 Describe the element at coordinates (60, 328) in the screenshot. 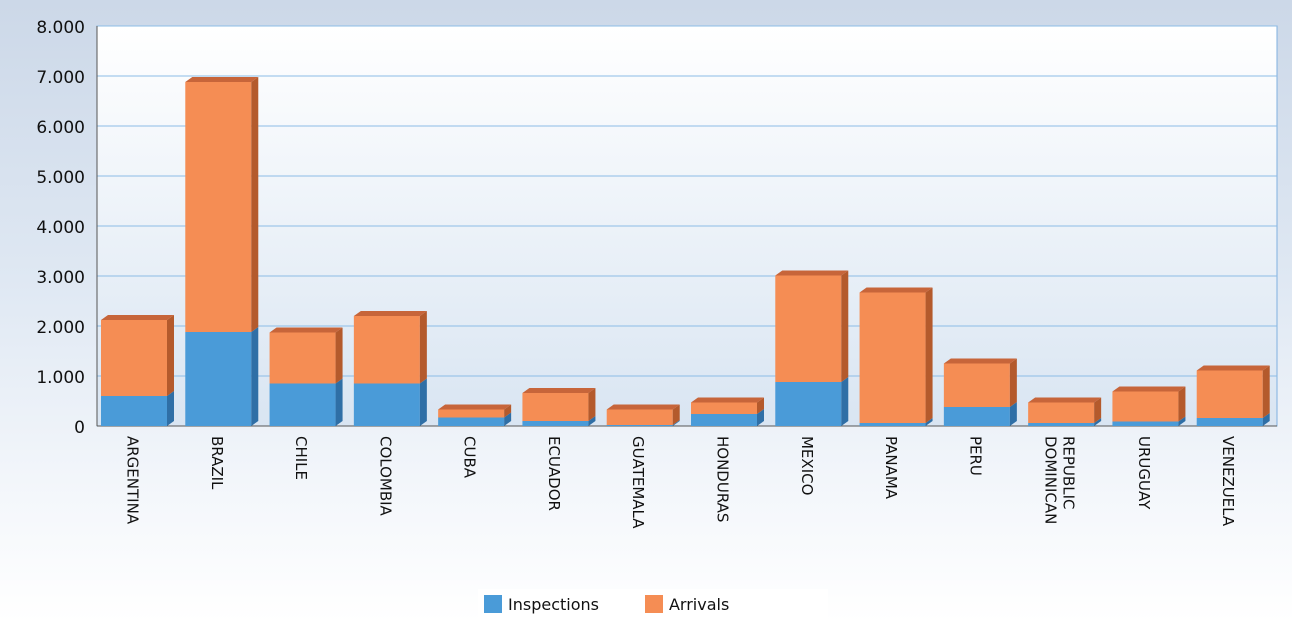

I see `y-tick-label: 2.000` at that location.